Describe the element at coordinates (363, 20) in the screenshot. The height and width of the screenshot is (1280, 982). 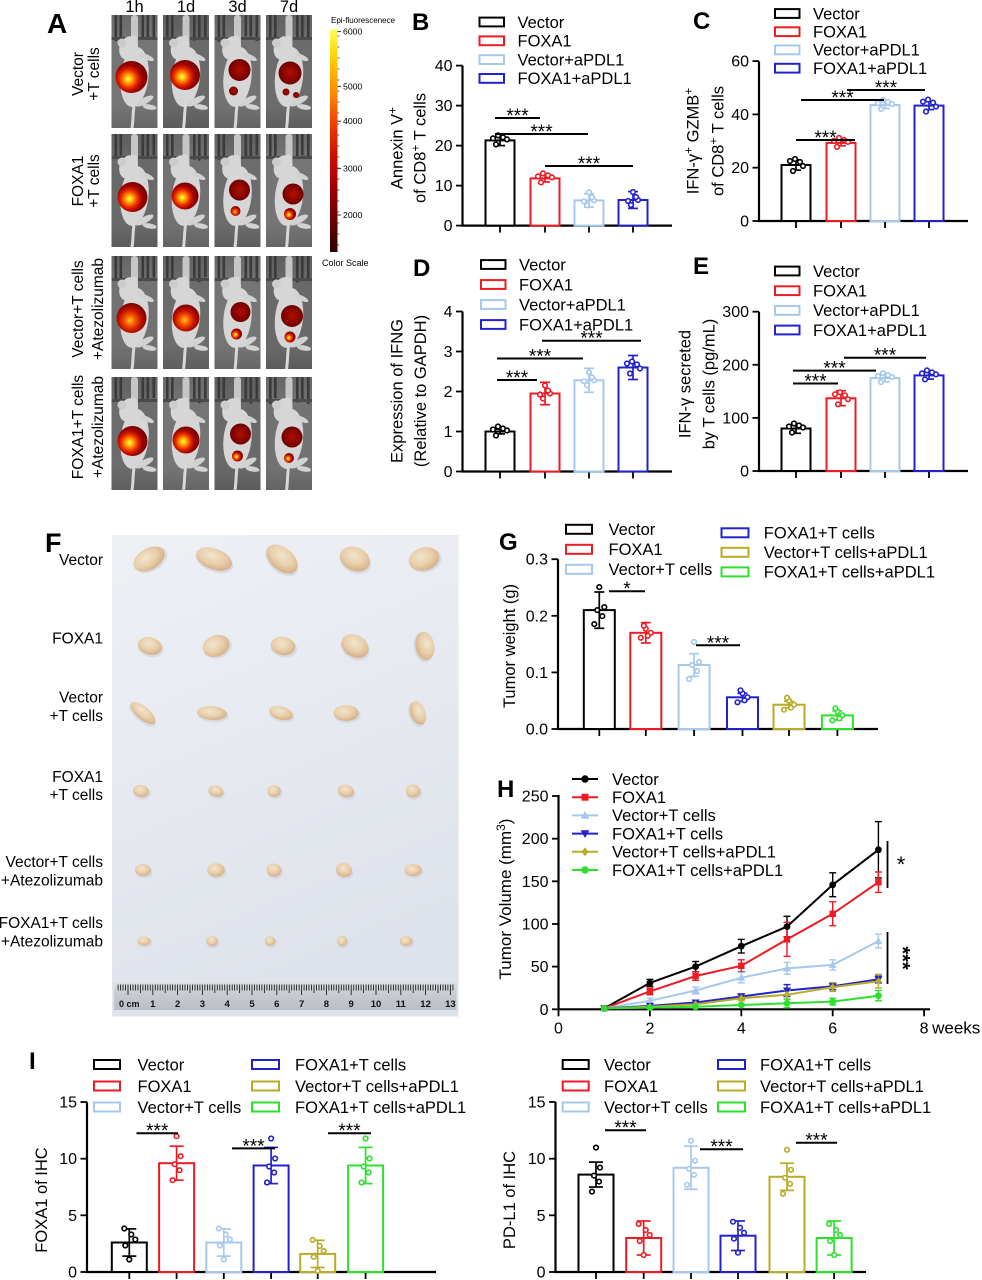
I see `svg-text: Epi-fluorescenece` at that location.